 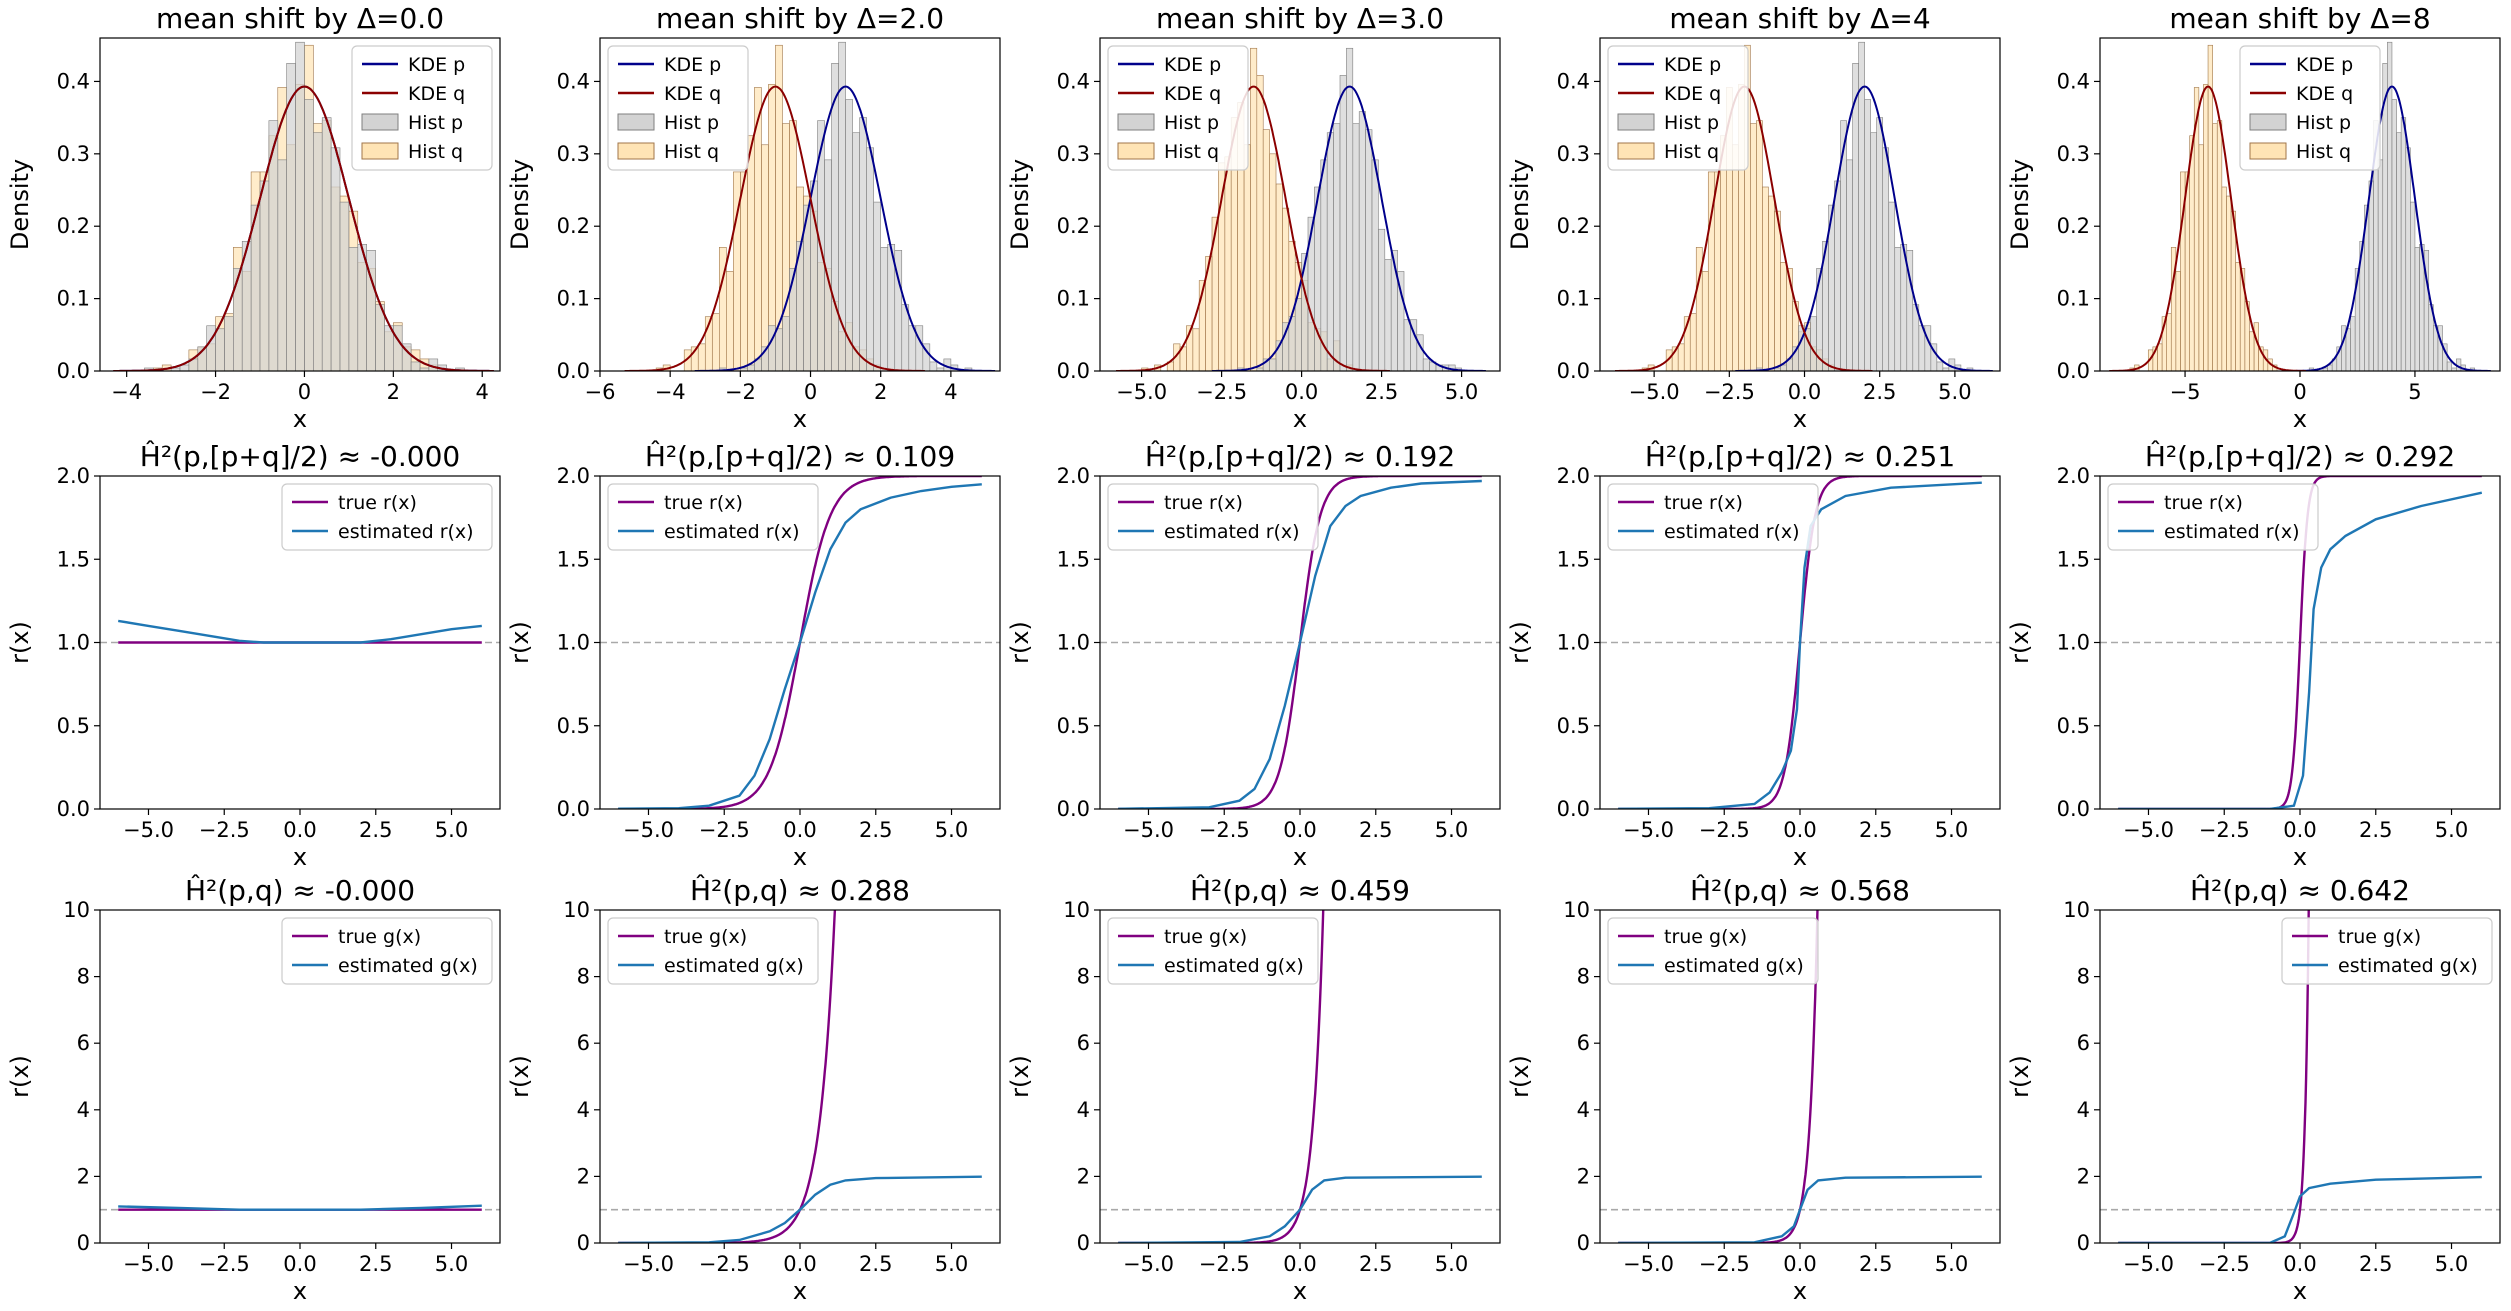 I want to click on estimated-curve-line, so click(x=300, y=1207).